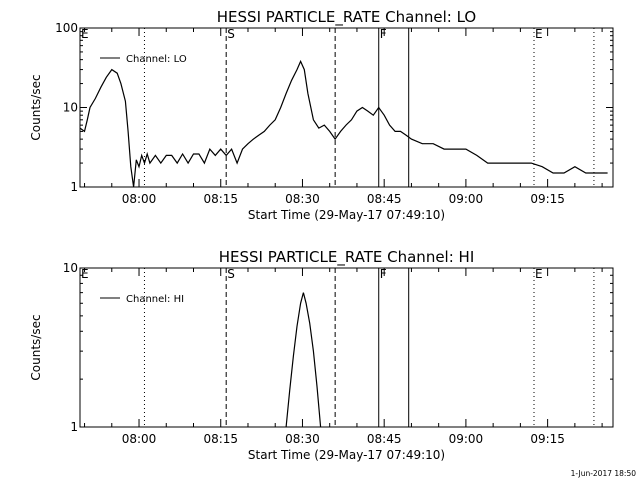  Describe the element at coordinates (155, 299) in the screenshot. I see `legend-label: Channel: HI` at that location.